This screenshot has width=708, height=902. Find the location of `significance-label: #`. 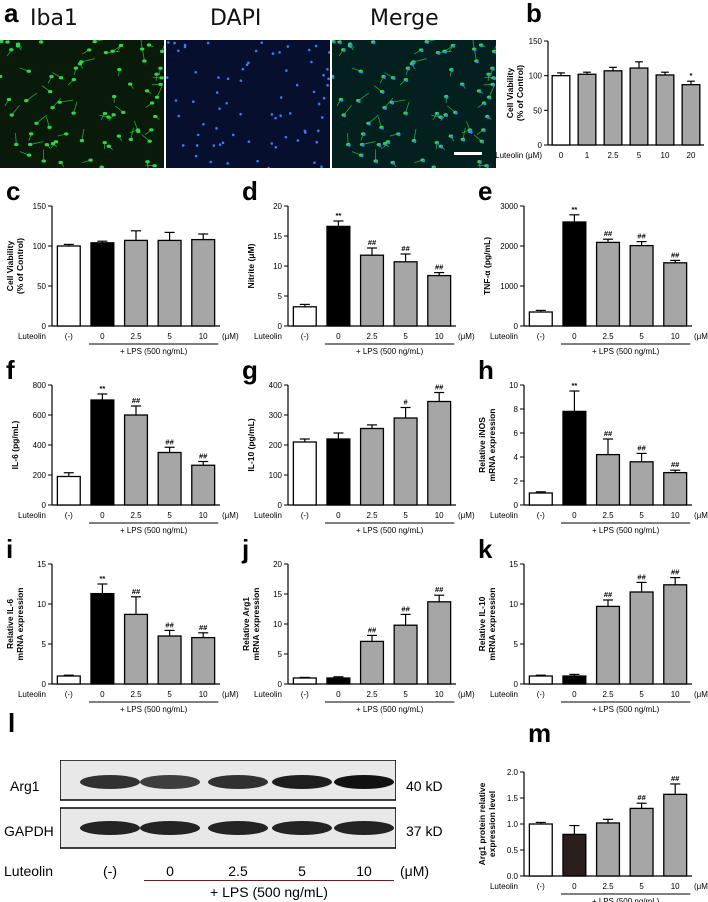

significance-label: # is located at coordinates (406, 402).